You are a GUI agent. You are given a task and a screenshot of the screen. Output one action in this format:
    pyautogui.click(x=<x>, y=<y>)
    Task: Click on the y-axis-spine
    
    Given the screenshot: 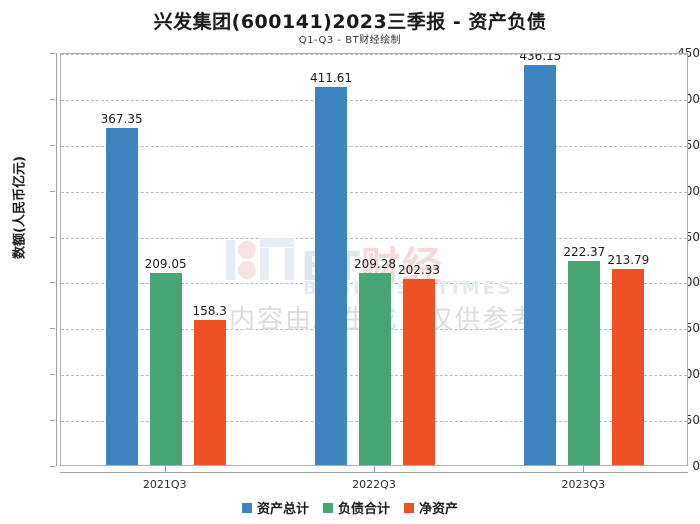 What is the action you would take?
    pyautogui.click(x=56, y=259)
    